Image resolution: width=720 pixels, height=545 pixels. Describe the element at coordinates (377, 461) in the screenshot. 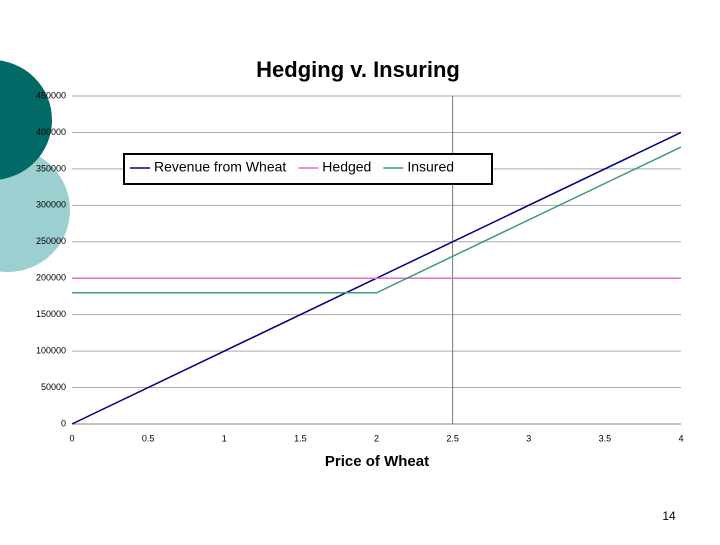

I see `x-axis-label: Price of Wheat` at that location.